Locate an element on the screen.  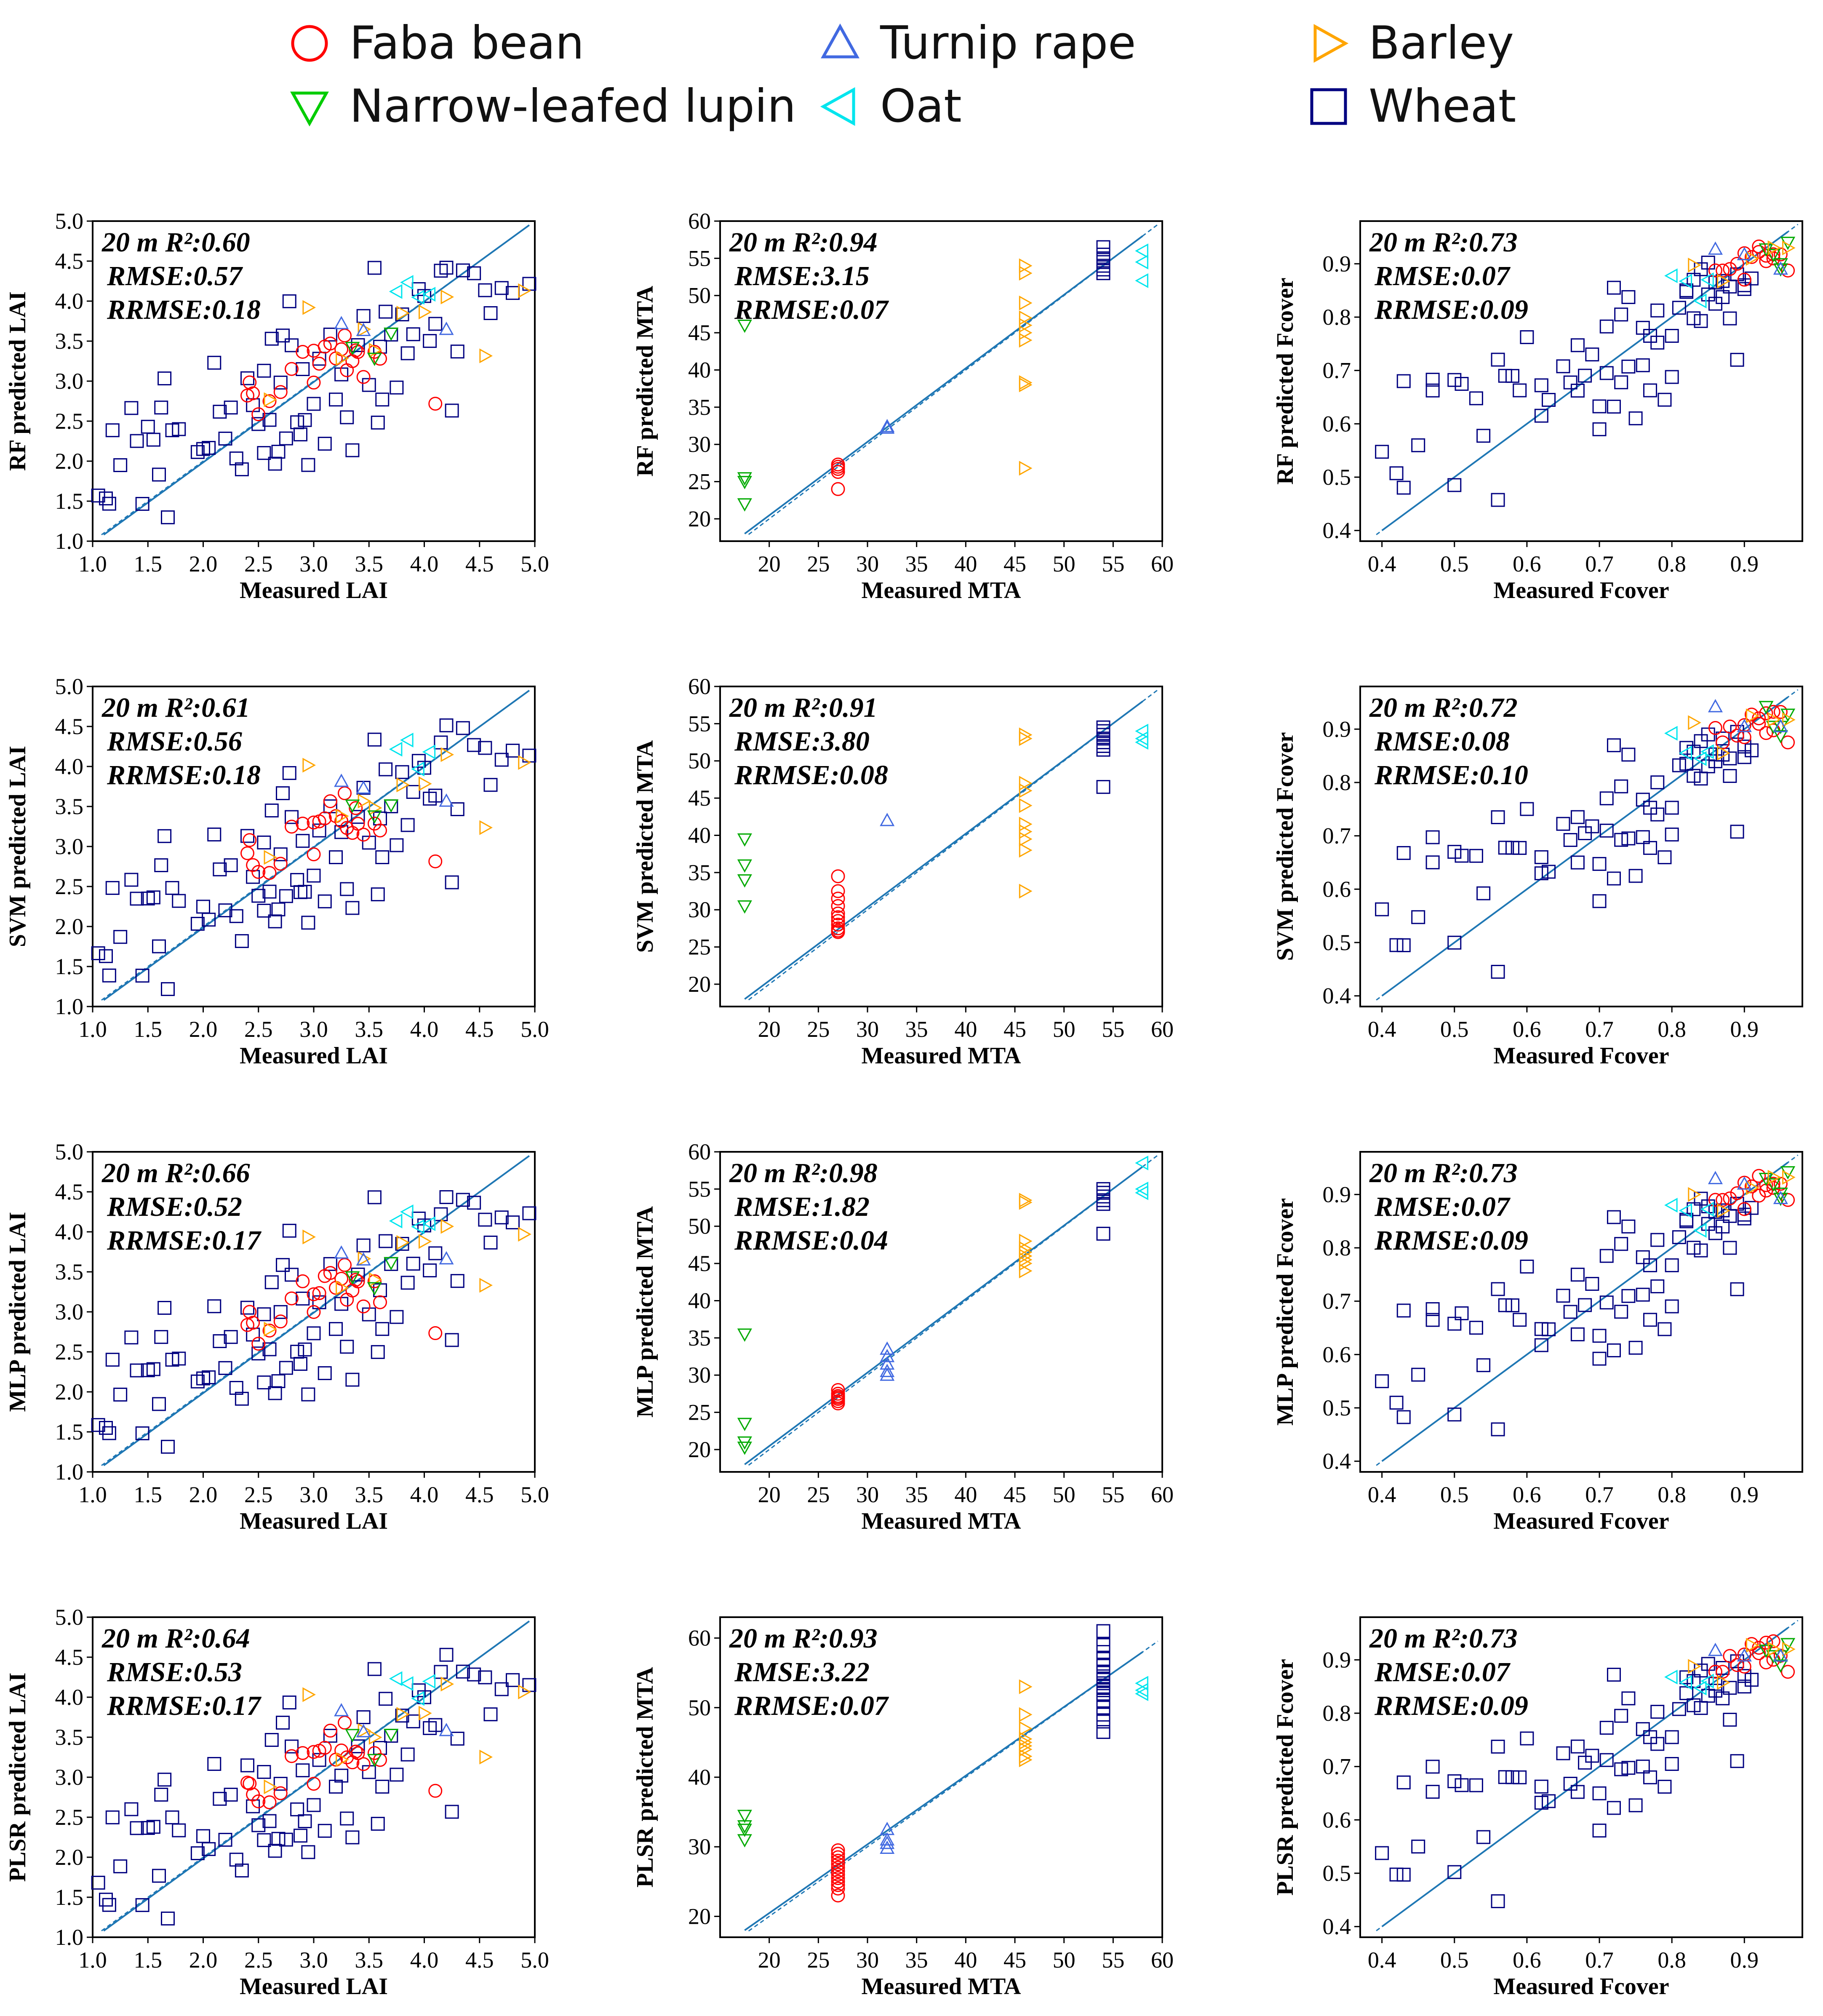
y-tick-label: 0.9 is located at coordinates (1337, 1194).